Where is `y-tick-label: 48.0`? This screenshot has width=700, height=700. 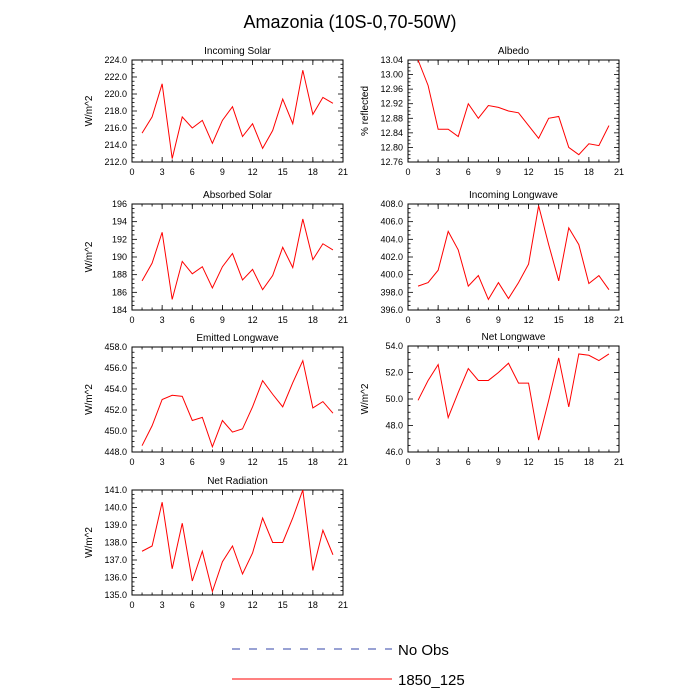
y-tick-label: 48.0 is located at coordinates (394, 426).